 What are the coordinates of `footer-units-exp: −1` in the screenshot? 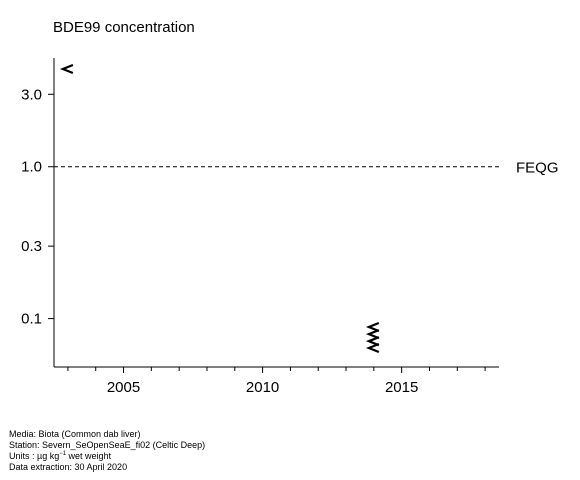 It's located at (63, 454).